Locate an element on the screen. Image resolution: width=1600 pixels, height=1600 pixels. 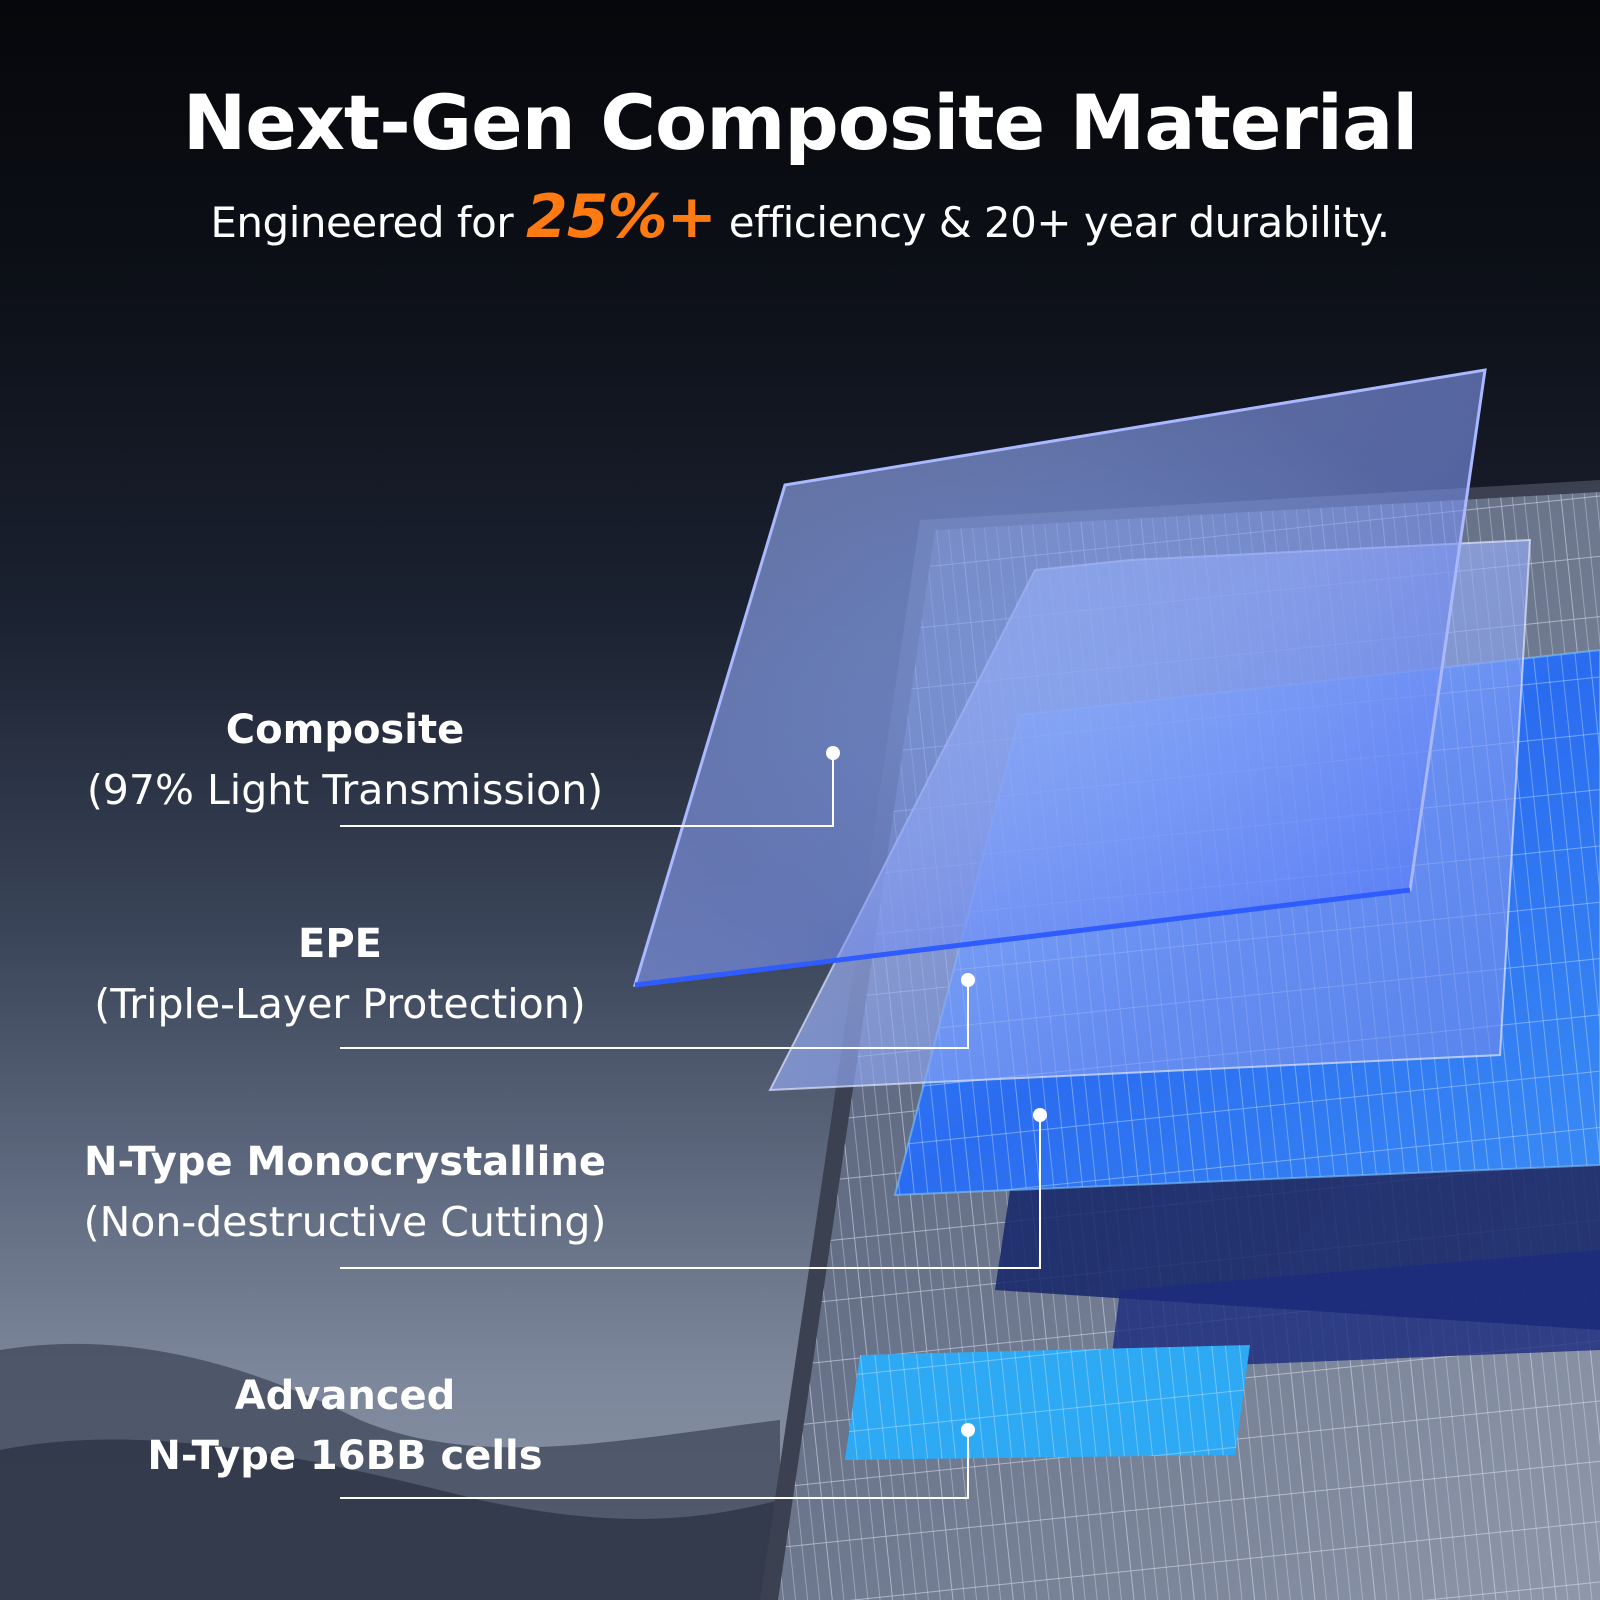
leader-dot-composite is located at coordinates (833, 753).